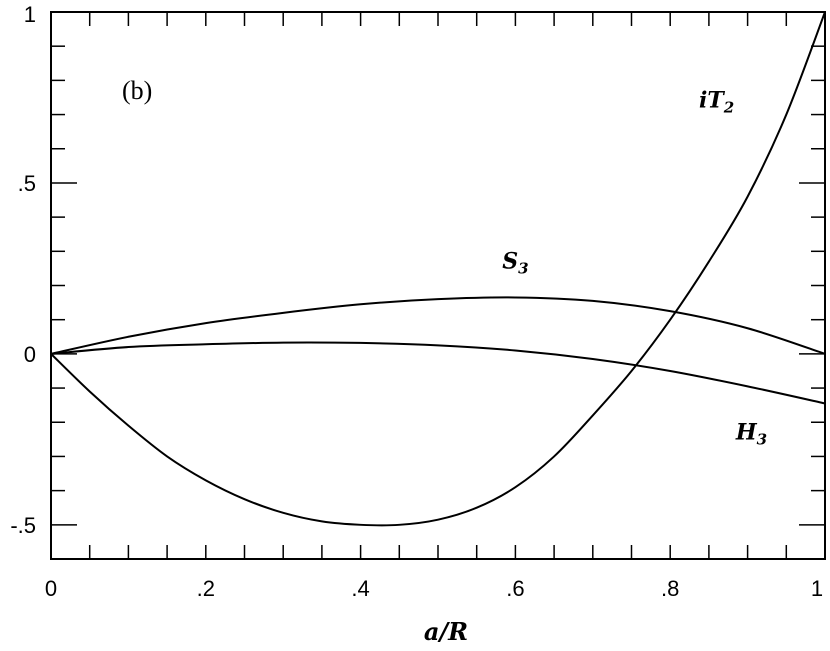 This screenshot has height=651, width=830. Describe the element at coordinates (446, 631) in the screenshot. I see `x-axis-title: a/R` at that location.